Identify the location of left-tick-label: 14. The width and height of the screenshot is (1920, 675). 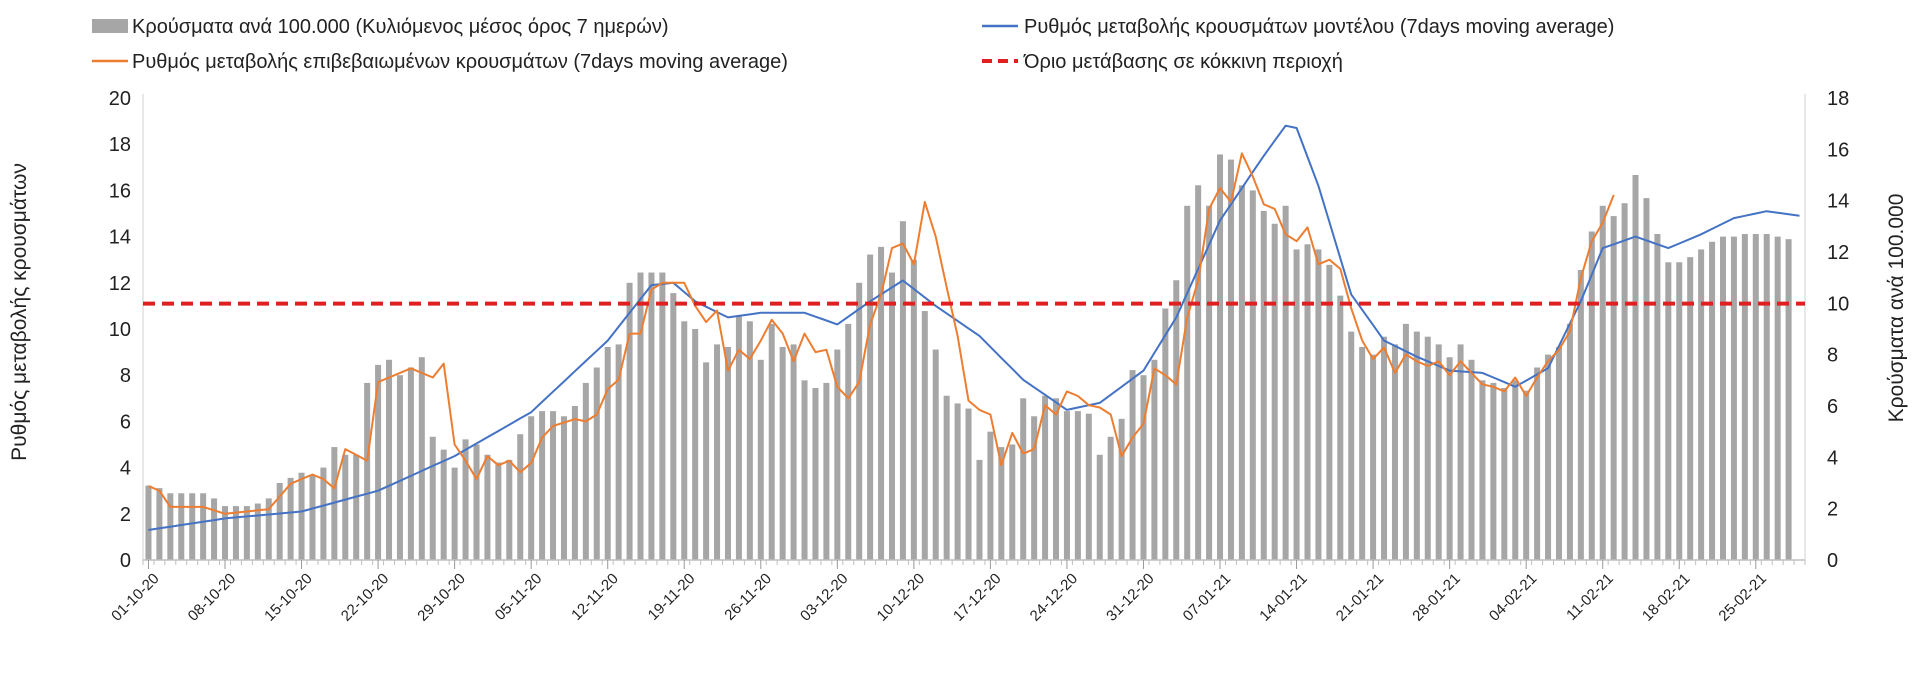
(120, 238).